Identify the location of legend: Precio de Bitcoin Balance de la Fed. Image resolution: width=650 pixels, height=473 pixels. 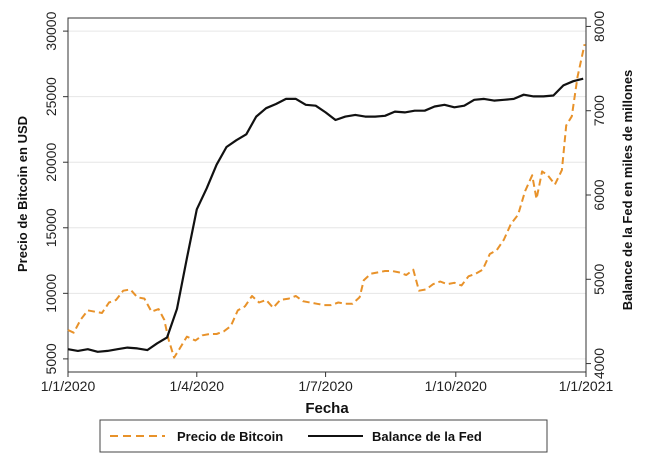
(323, 436).